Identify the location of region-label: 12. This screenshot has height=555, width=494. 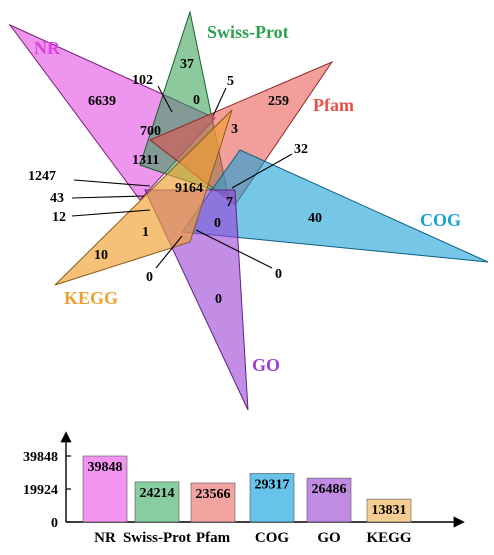
(59, 217).